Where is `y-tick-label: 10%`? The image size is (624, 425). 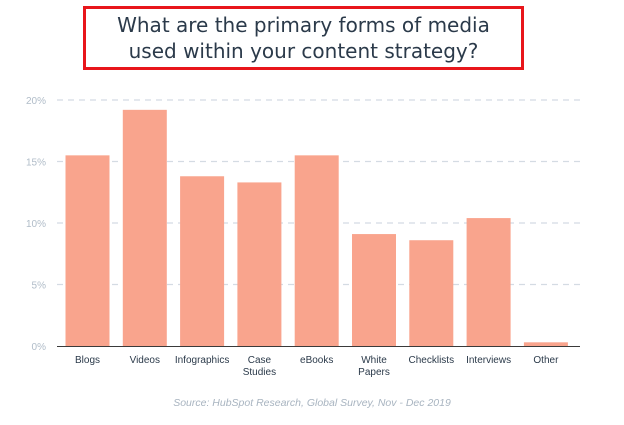
y-tick-label: 10% is located at coordinates (36, 224).